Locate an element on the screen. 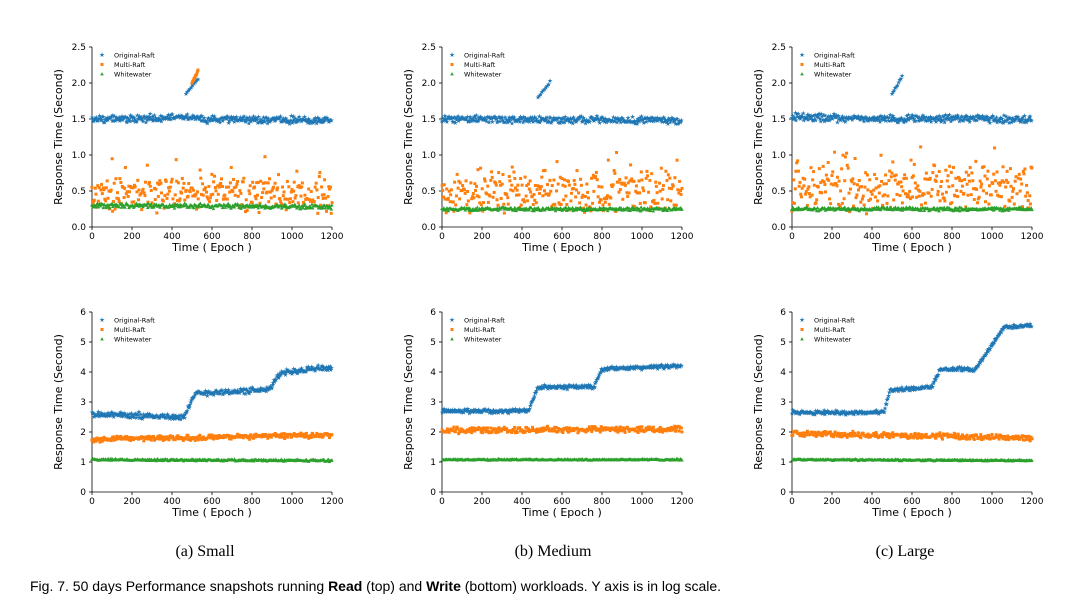 Image resolution: width=1070 pixels, height=615 pixels. x-tick-label: 1000 is located at coordinates (642, 502).